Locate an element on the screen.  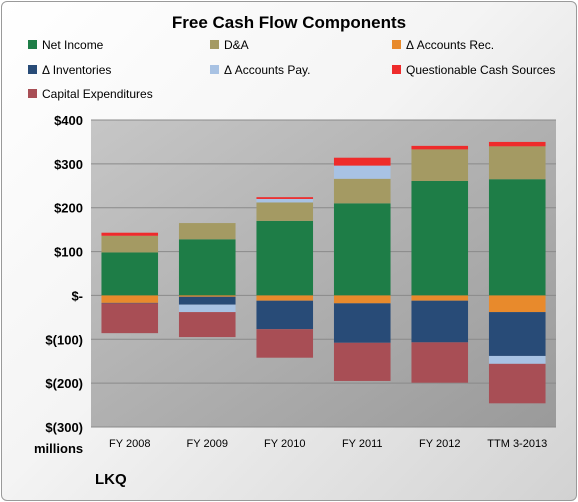
x-tick-label: FY 2009 is located at coordinates (207, 444).